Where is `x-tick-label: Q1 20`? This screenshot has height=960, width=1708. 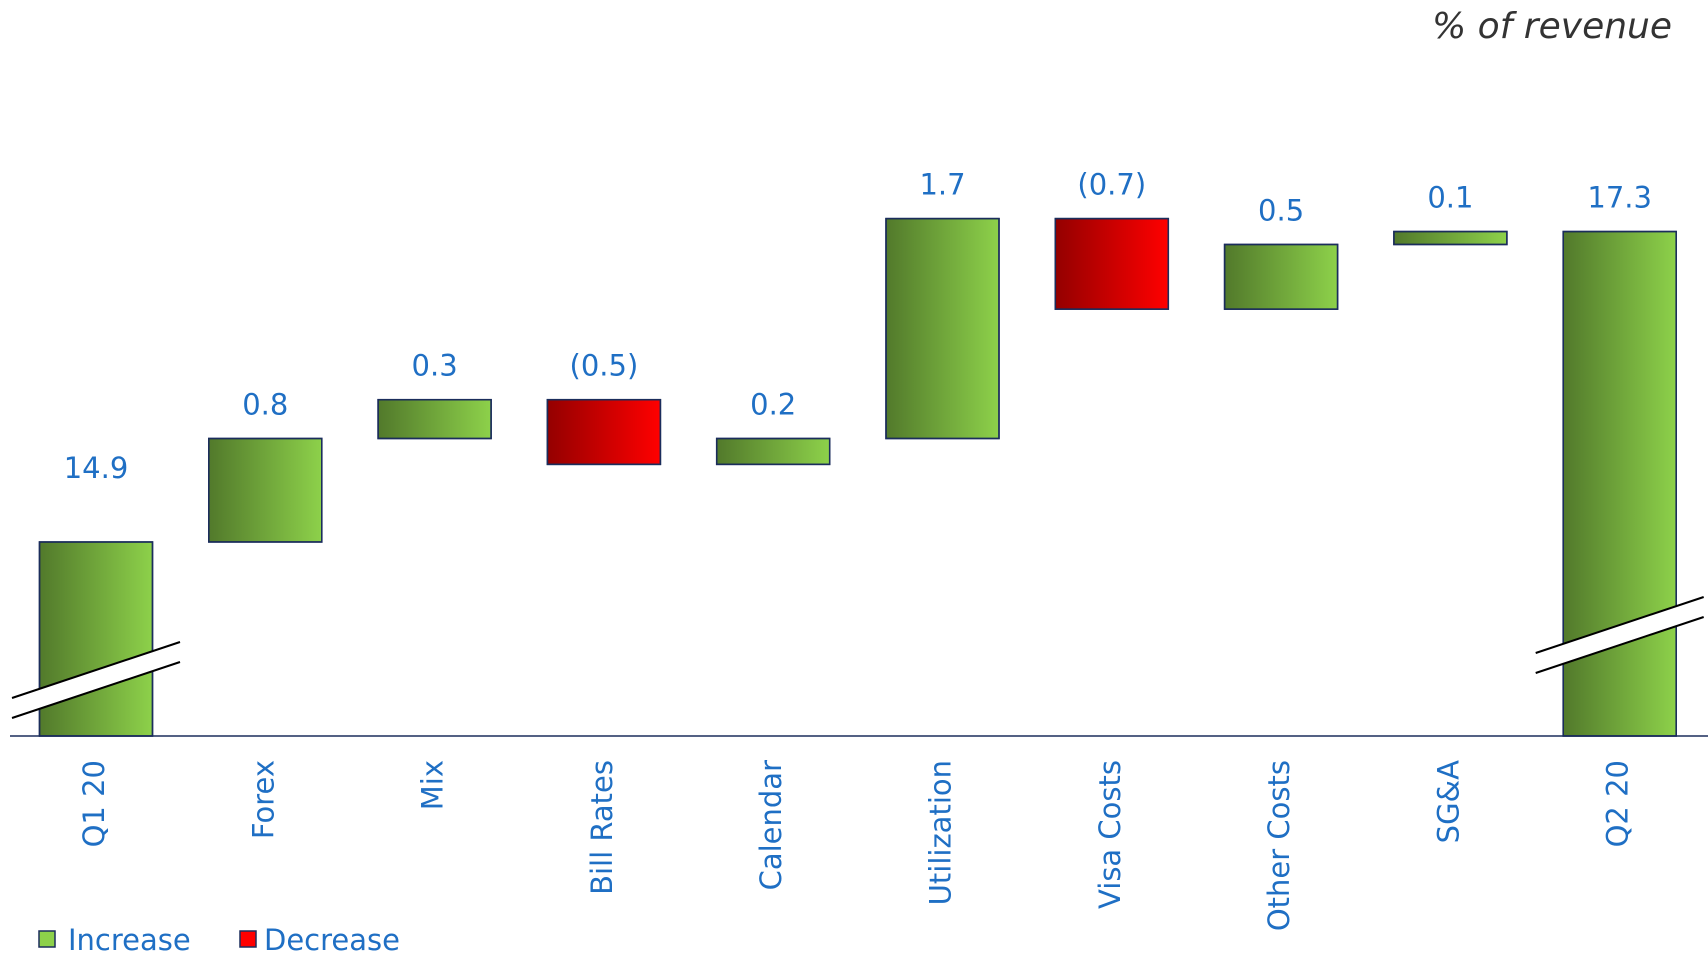 x-tick-label: Q1 20 is located at coordinates (94, 803).